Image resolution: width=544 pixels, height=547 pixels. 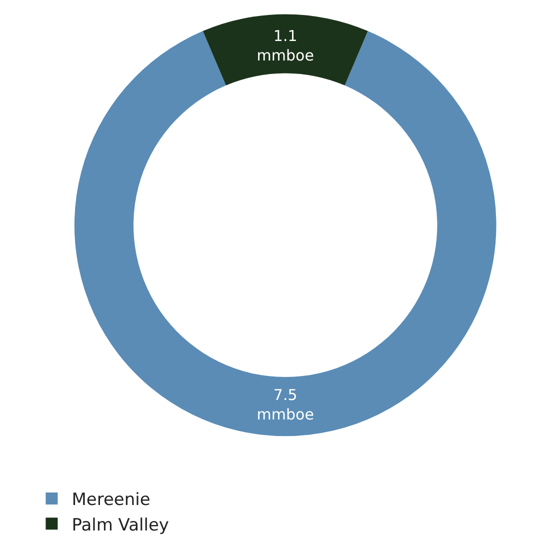 I want to click on legend-label: Mereenie, so click(x=111, y=500).